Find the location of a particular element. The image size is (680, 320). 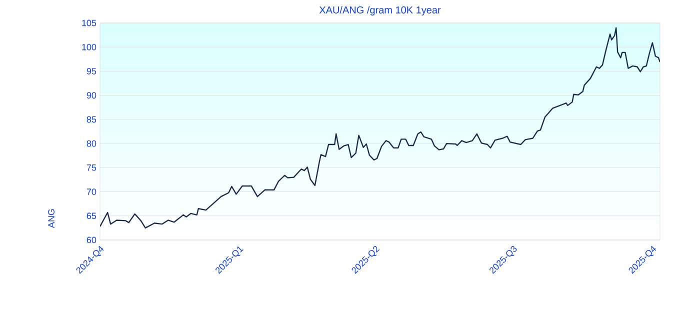

y-tick-label: 85 is located at coordinates (91, 119).